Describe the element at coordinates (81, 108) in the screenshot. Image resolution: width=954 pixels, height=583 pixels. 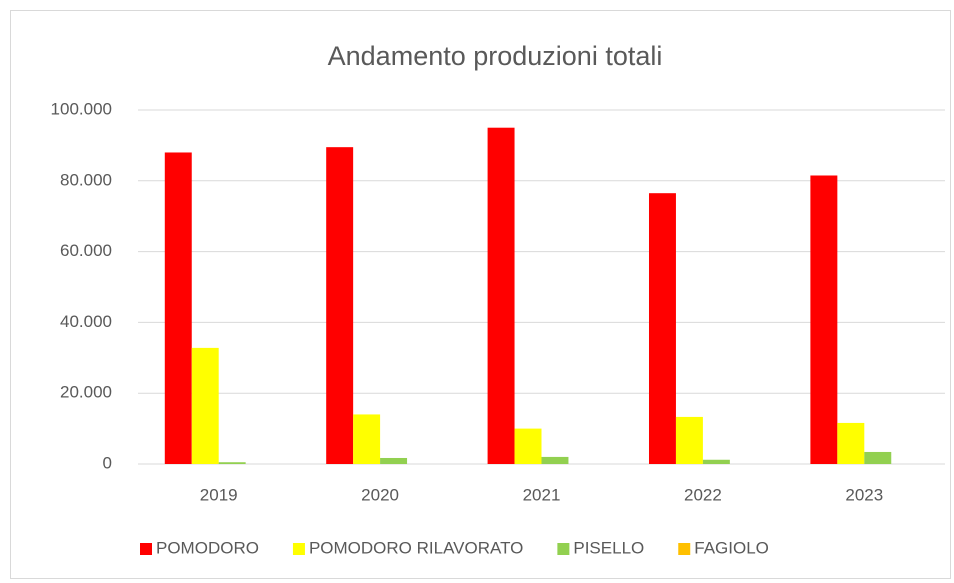
I see `y-tick-label: 100.000` at that location.